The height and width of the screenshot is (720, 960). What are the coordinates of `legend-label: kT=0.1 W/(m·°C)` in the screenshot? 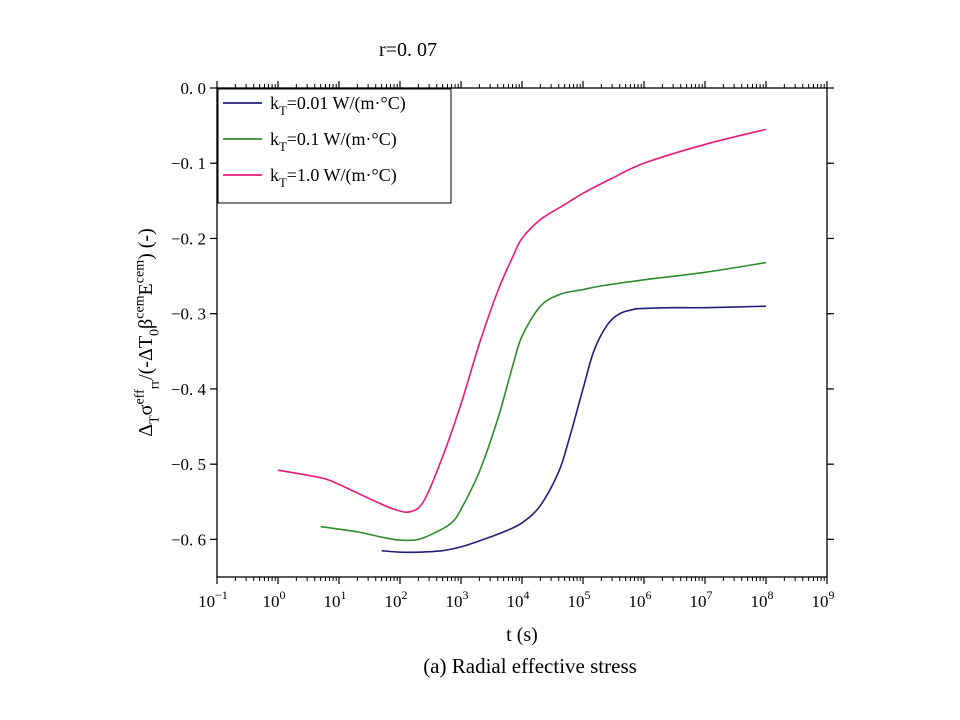 It's located at (333, 141).